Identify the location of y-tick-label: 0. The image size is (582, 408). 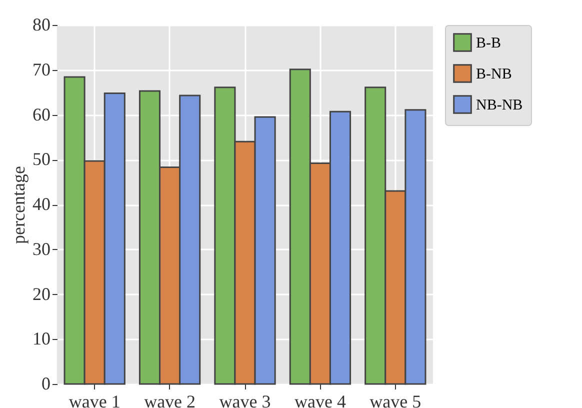
(46, 384).